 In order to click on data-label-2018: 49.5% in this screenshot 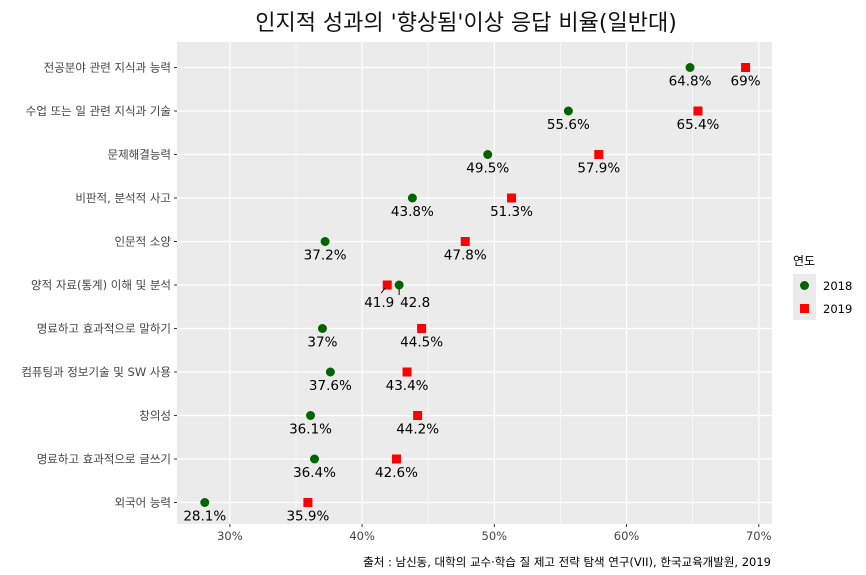, I will do `click(487, 169)`.